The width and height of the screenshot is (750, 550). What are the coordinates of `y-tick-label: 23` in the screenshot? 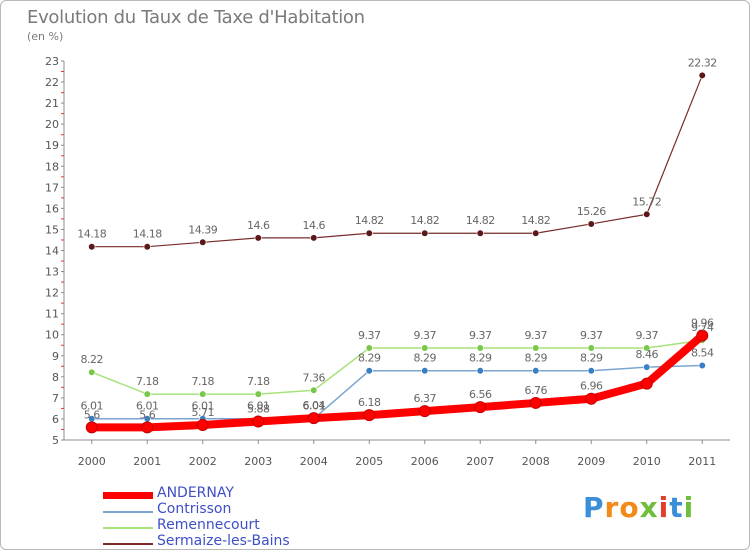 It's located at (52, 61).